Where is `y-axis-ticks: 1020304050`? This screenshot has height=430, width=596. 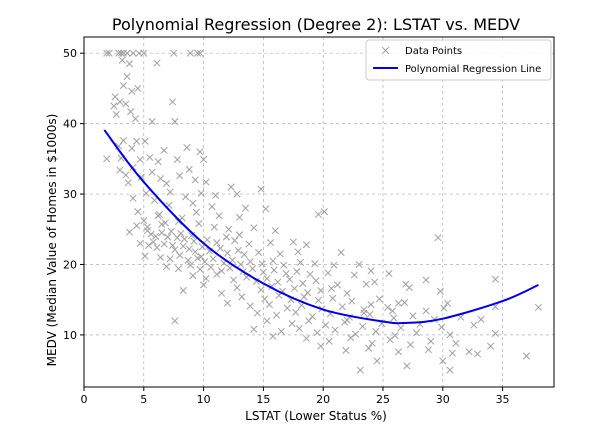 y-axis-ticks: 1020304050 is located at coordinates (73, 194).